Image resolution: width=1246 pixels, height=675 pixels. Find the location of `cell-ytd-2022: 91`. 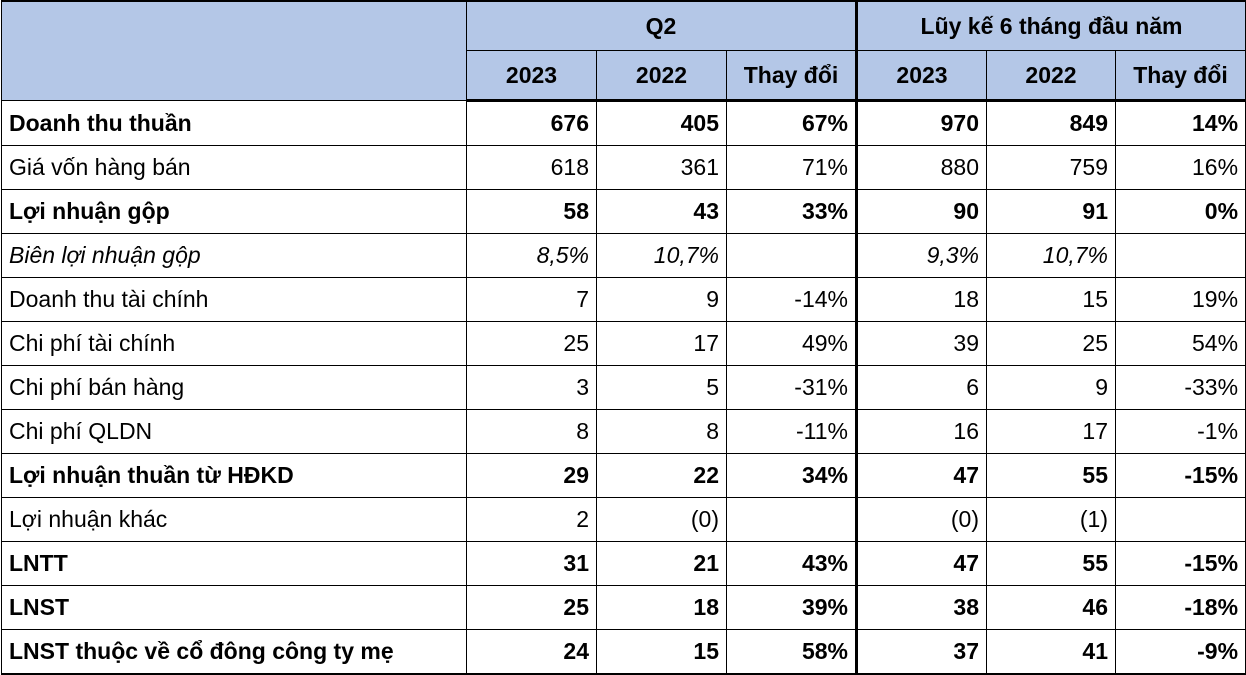

cell-ytd-2022: 91 is located at coordinates (1051, 211).